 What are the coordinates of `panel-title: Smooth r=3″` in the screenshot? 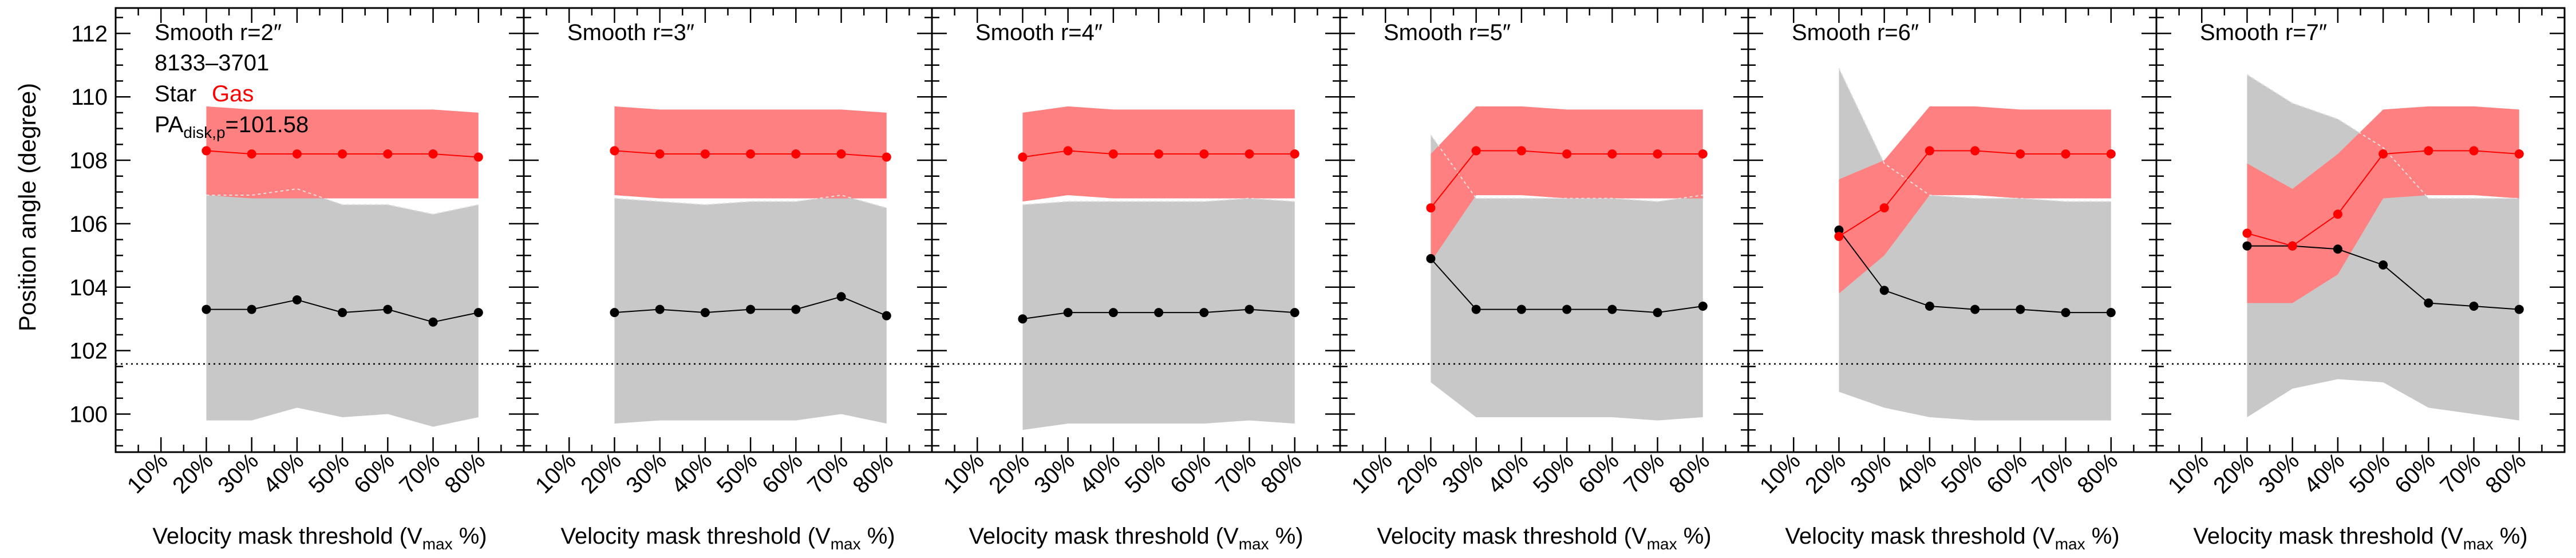 It's located at (630, 32).